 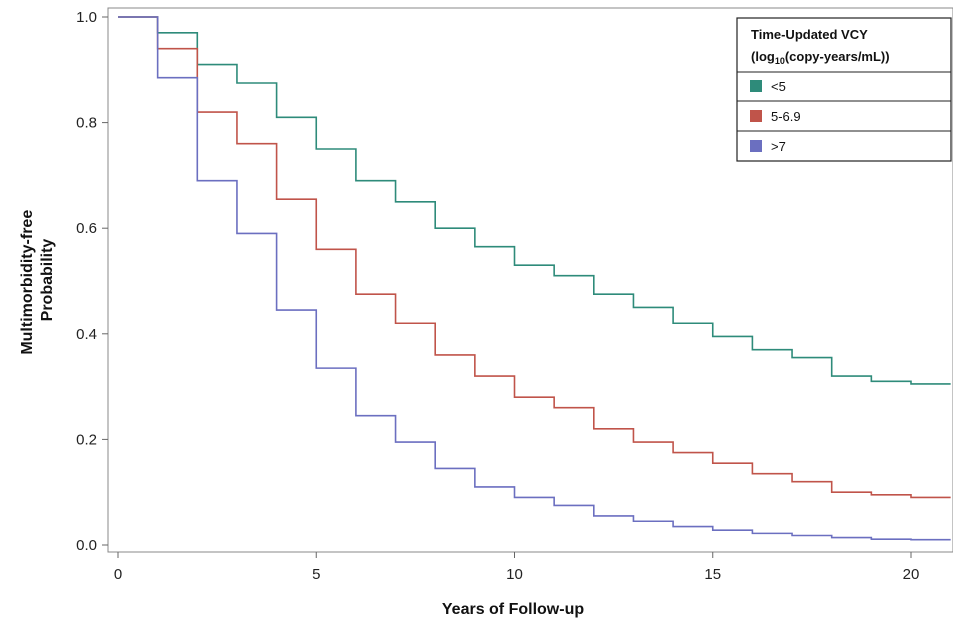 I want to click on legend-title-line2: (log10(copy-years/mL)), so click(x=820, y=57).